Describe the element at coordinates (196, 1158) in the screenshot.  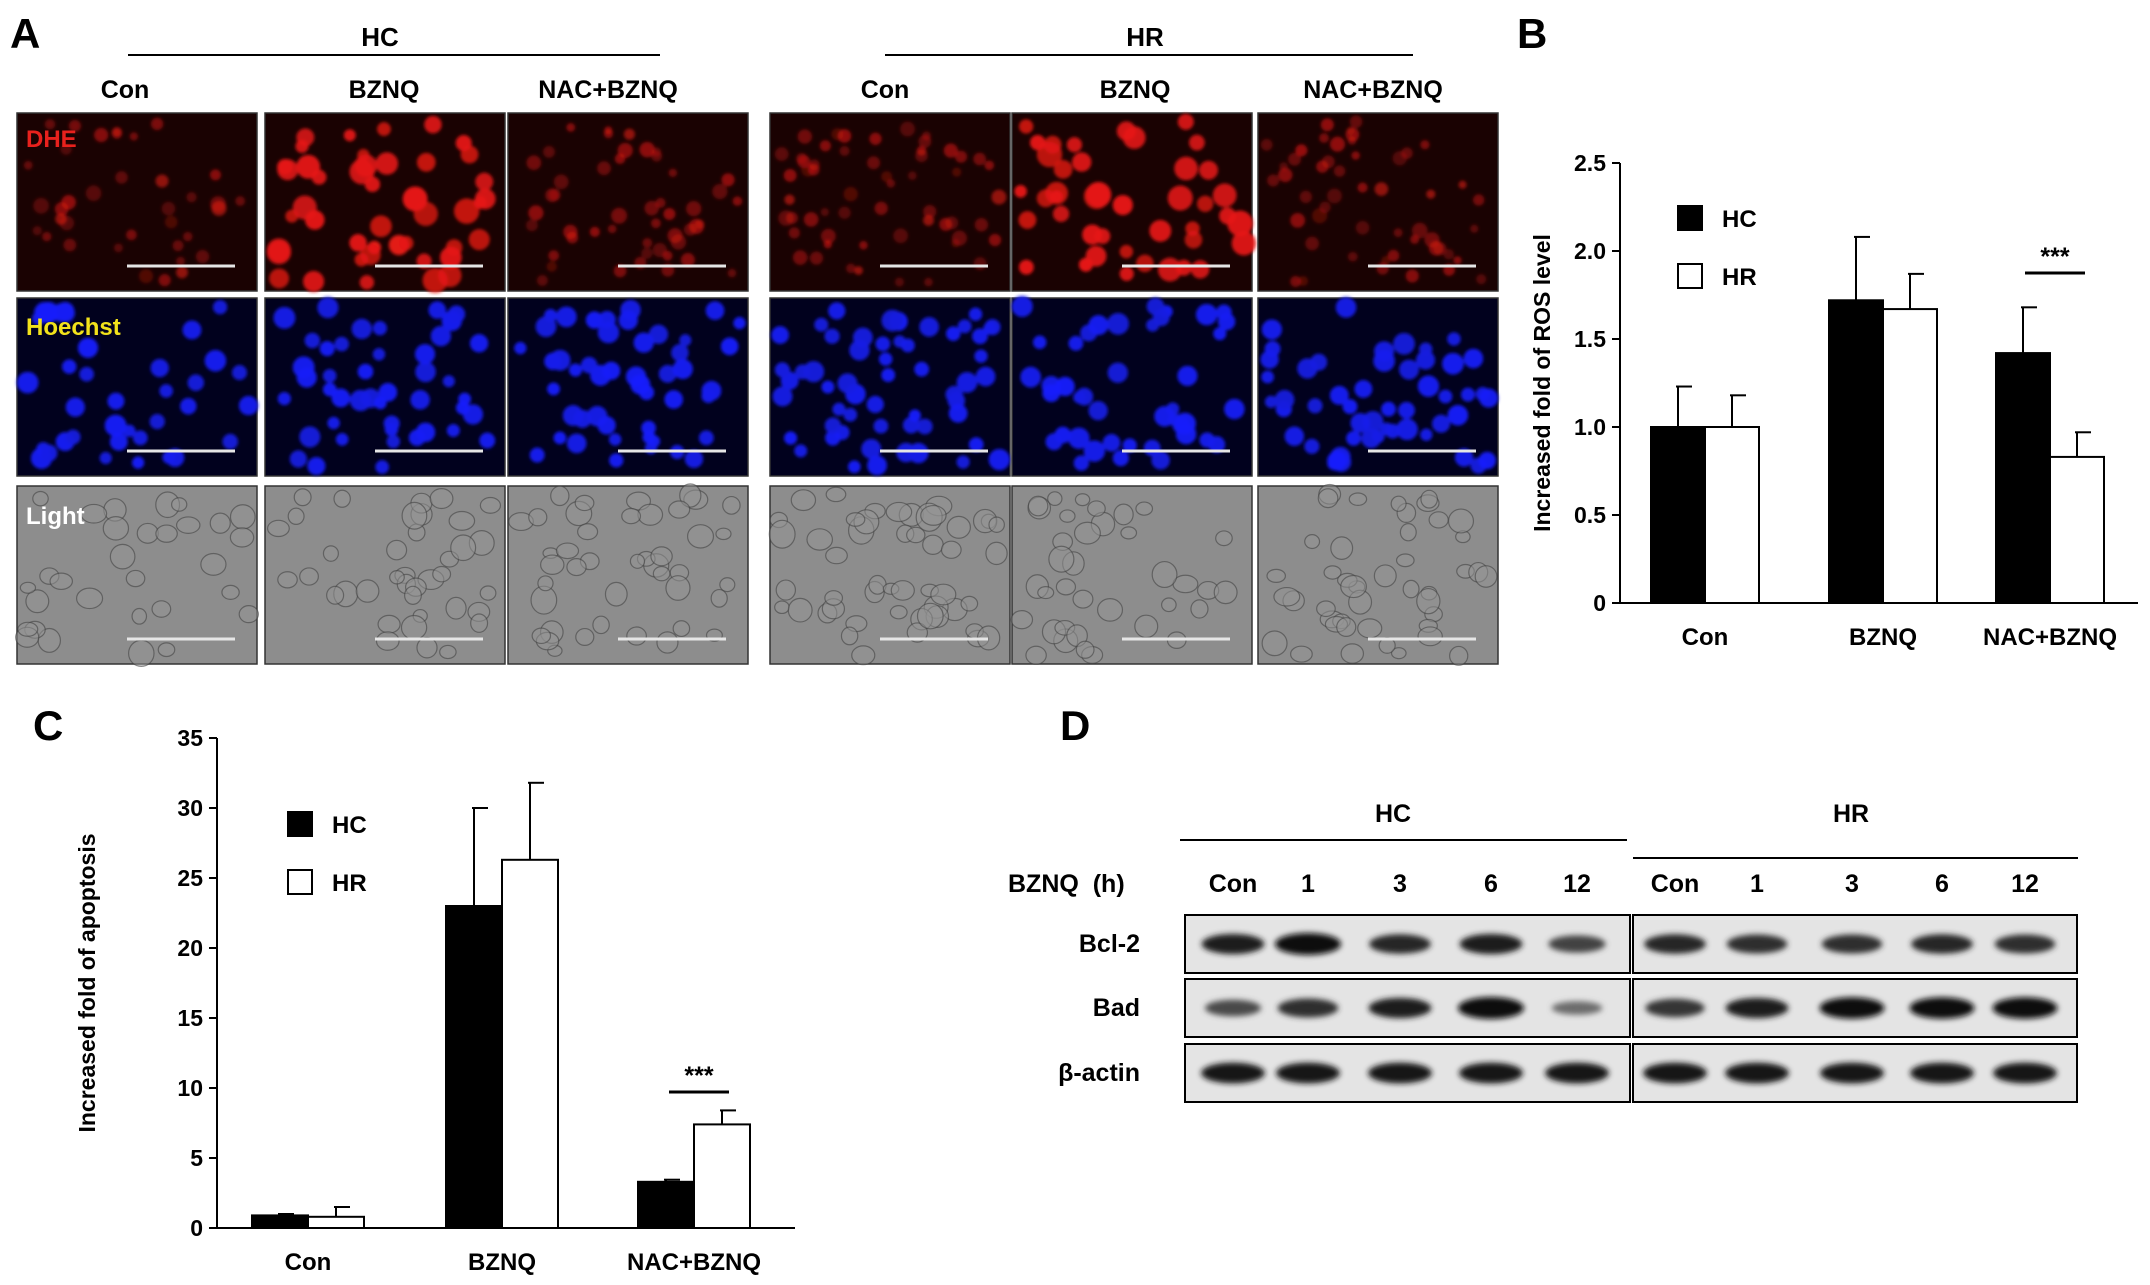
I see `y-tick-label: 5` at that location.